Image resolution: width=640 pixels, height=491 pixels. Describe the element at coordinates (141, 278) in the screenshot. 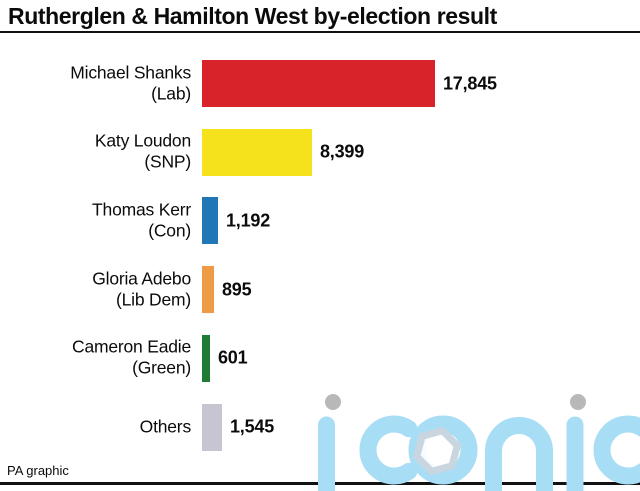

I see `candidate-name: Gloria Adebo` at that location.